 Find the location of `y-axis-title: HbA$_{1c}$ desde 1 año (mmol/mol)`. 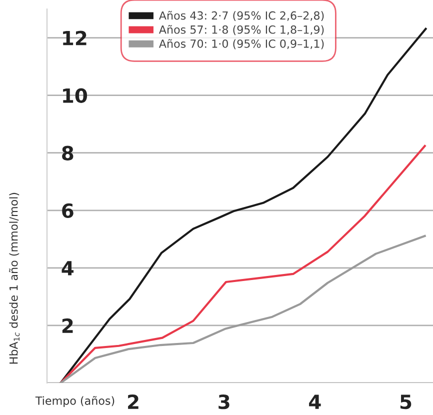

y-axis-title: HbA$_{1c}$ desde 1 año (mmol/mol) is located at coordinates (14, 278).